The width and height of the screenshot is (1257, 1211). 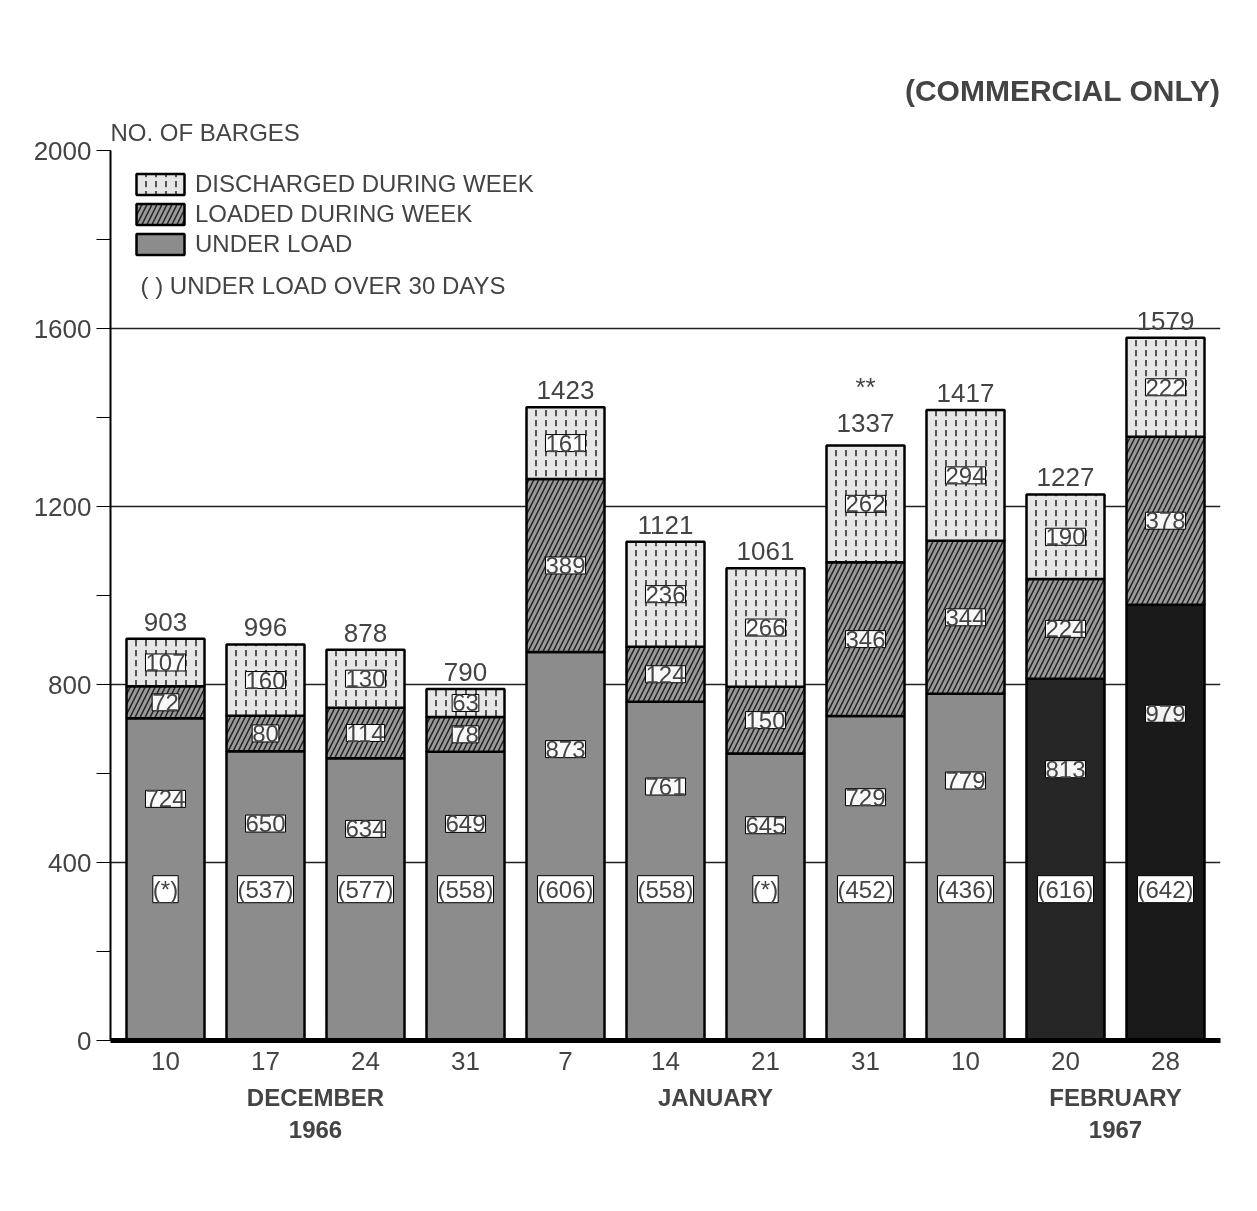 What do you see at coordinates (865, 504) in the screenshot?
I see `data-label: 262` at bounding box center [865, 504].